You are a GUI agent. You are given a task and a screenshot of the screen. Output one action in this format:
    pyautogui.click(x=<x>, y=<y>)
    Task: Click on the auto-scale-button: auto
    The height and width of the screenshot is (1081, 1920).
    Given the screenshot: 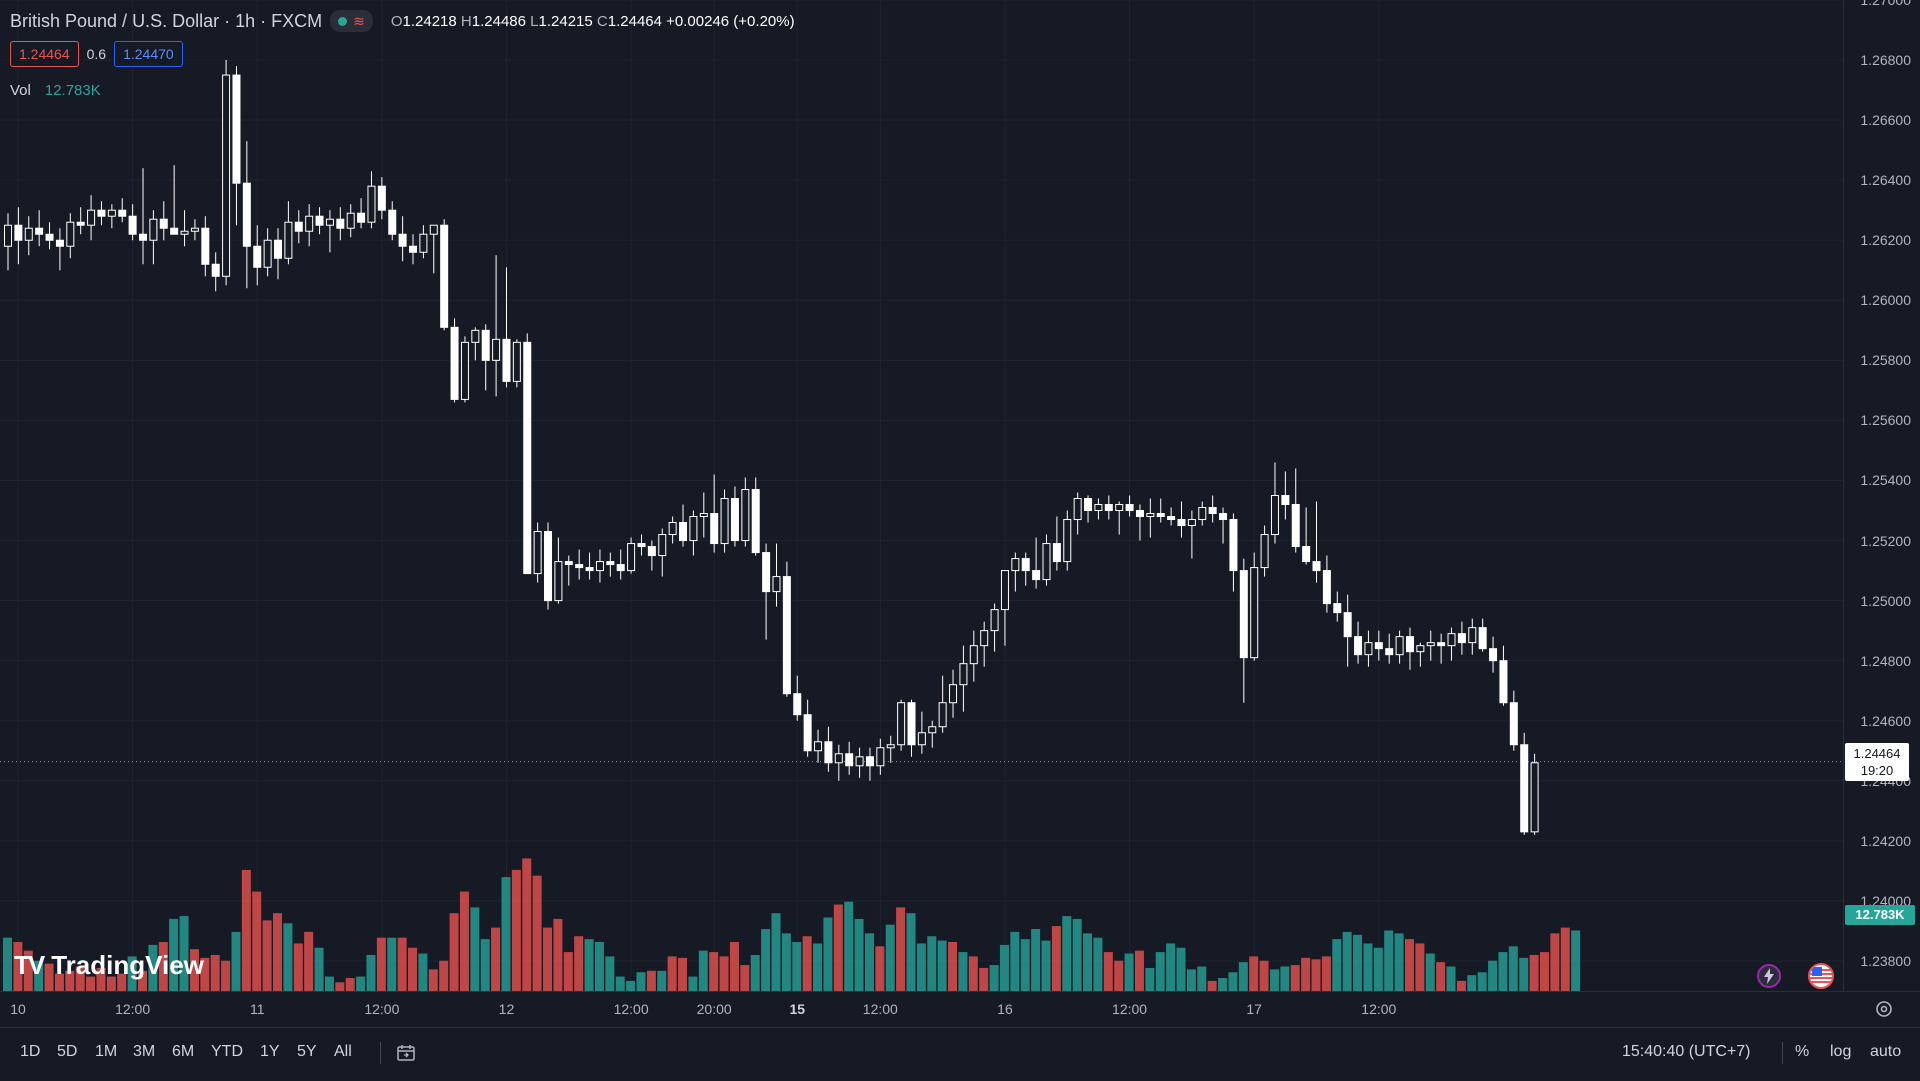 What is the action you would take?
    pyautogui.click(x=1886, y=1051)
    